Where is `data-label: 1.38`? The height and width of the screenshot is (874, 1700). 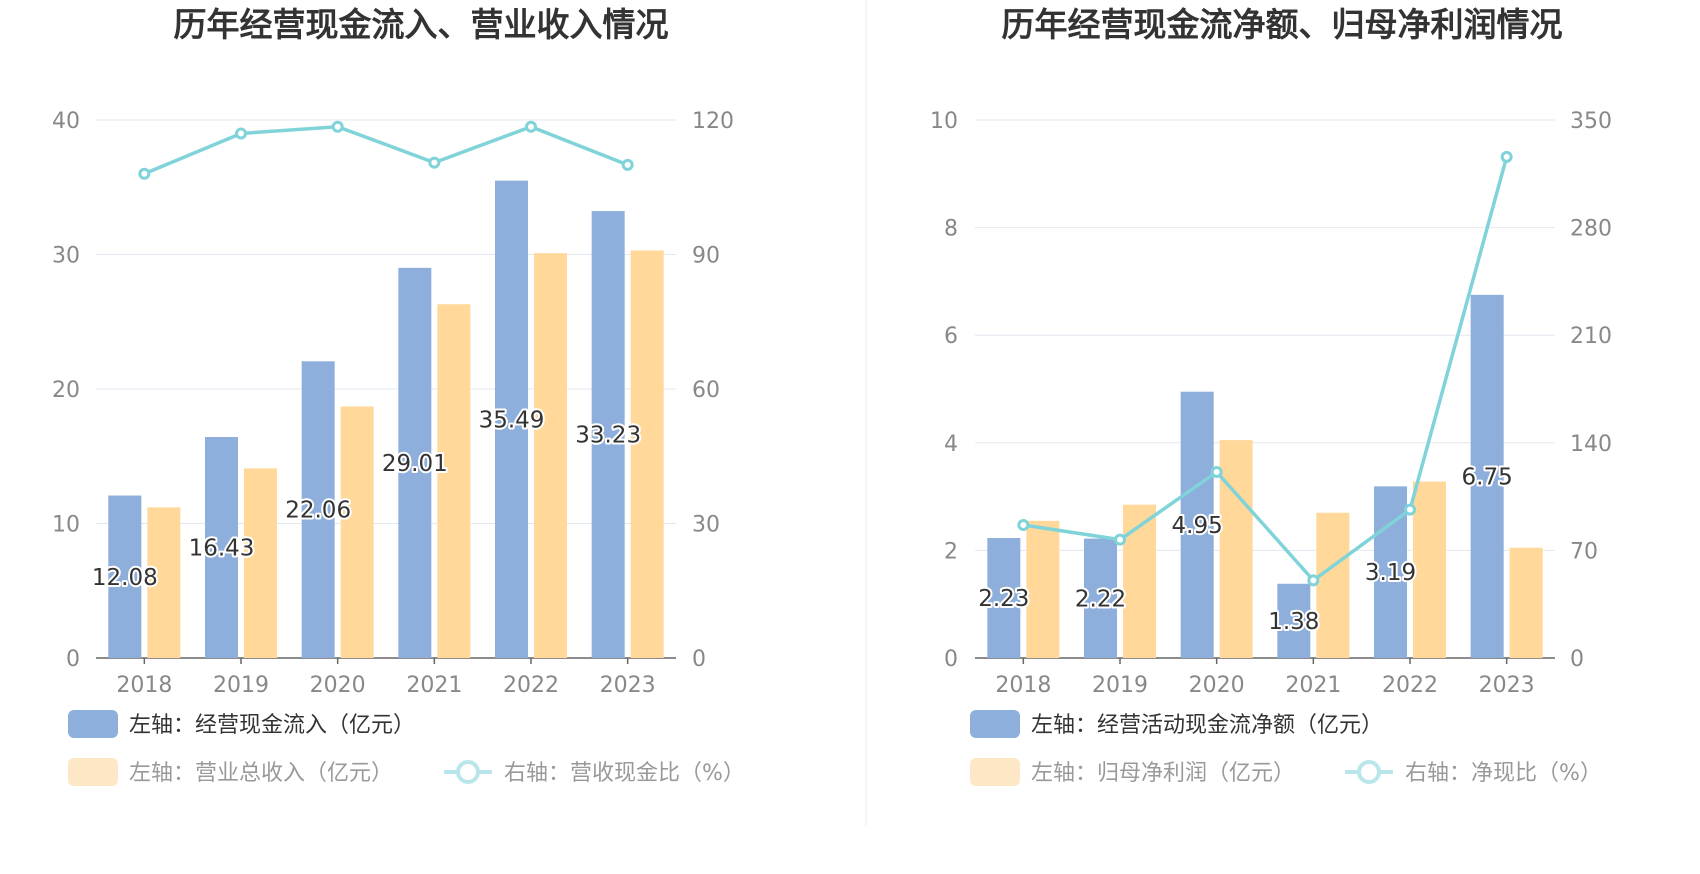 data-label: 1.38 is located at coordinates (1293, 622).